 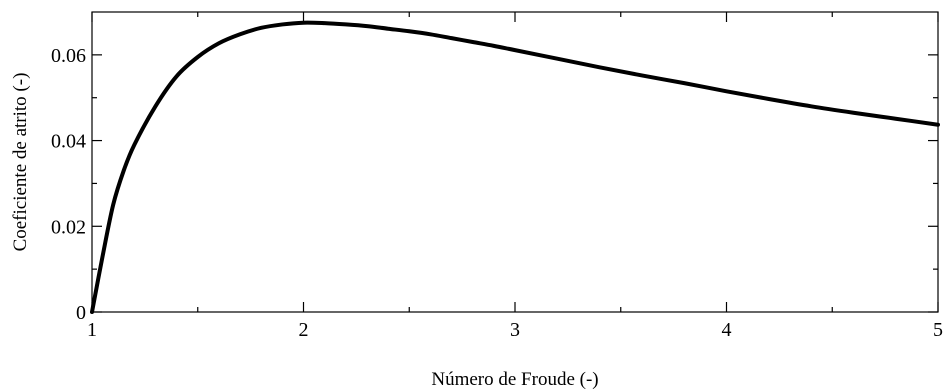 What do you see at coordinates (81, 313) in the screenshot?
I see `y-tick-label: 0` at bounding box center [81, 313].